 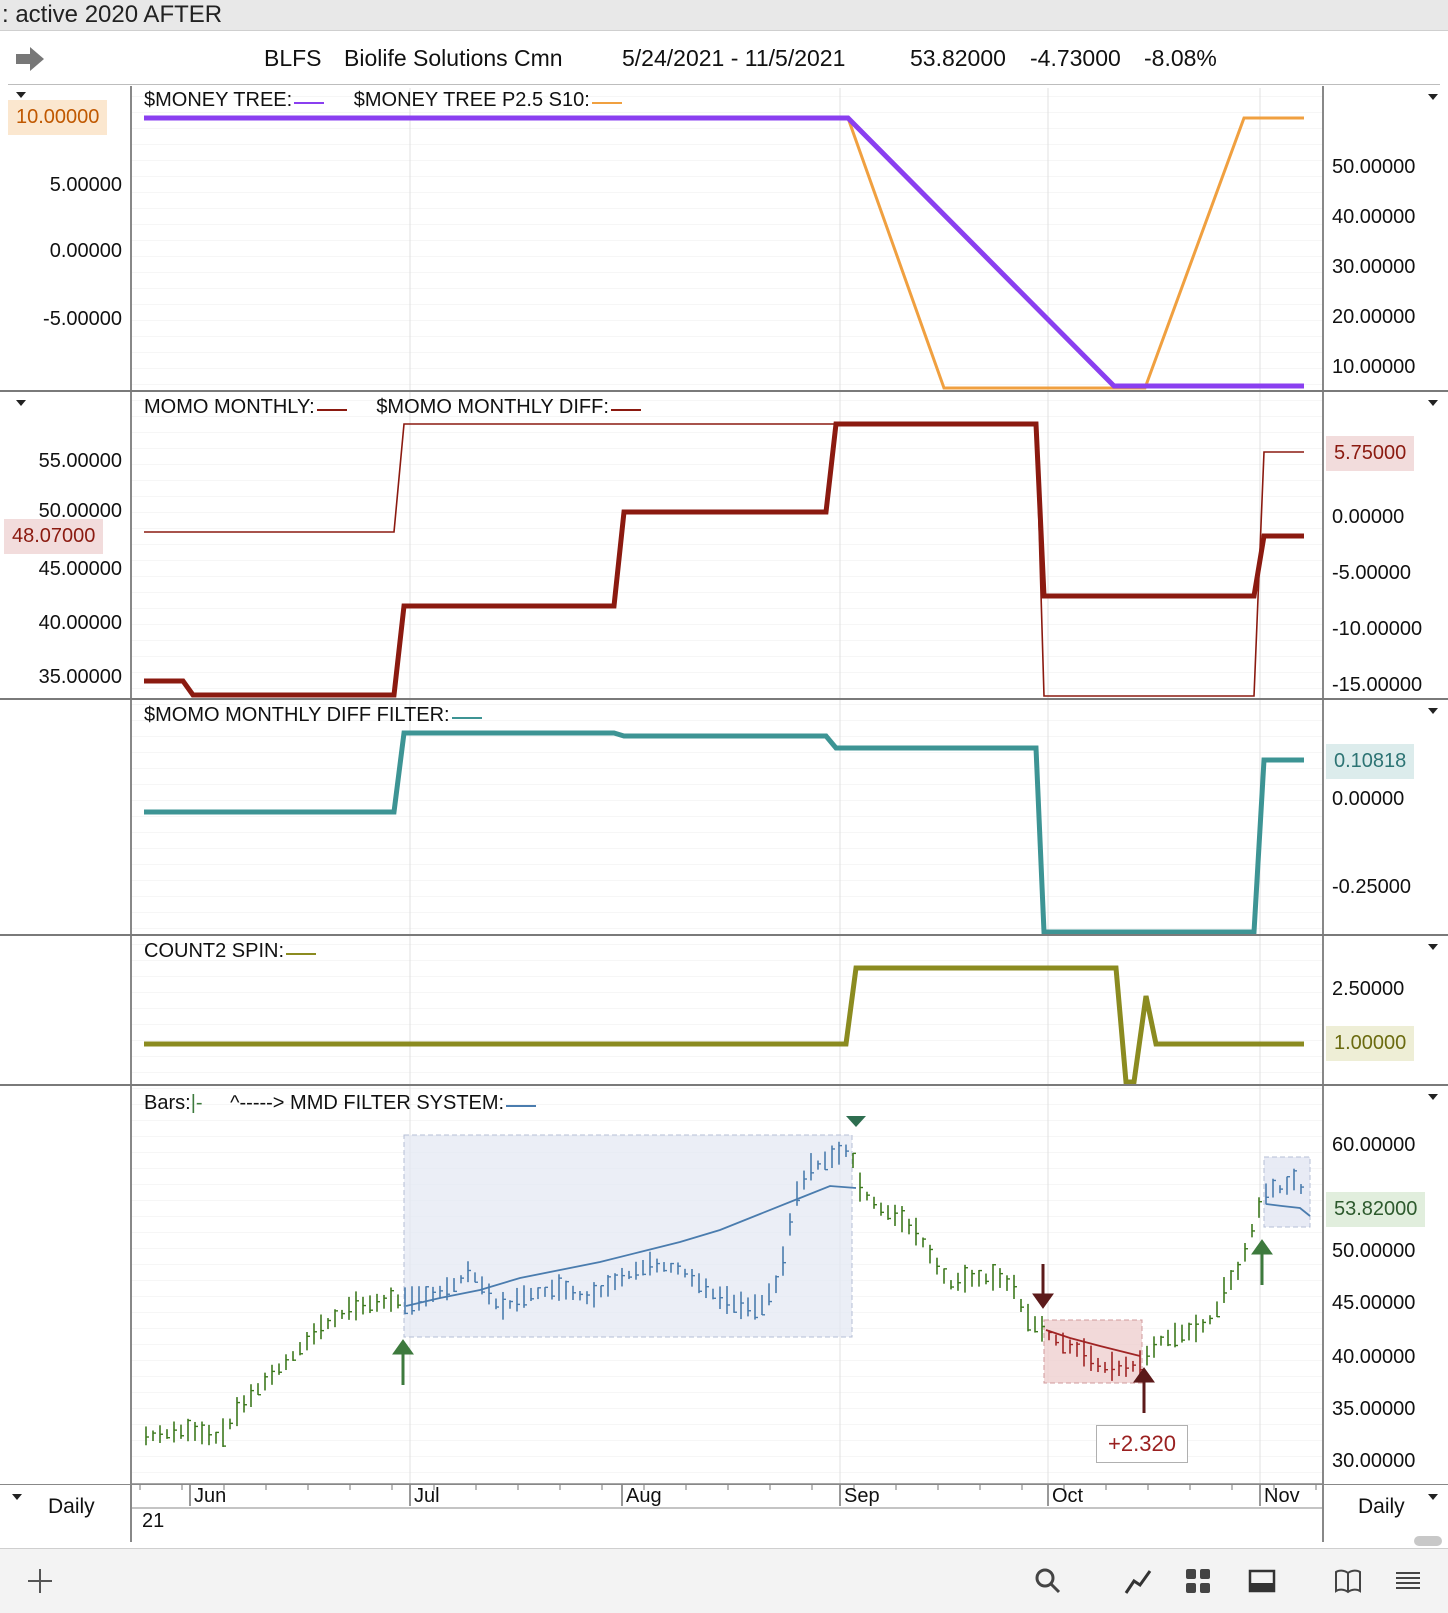 What do you see at coordinates (856, 1121) in the screenshot?
I see `exit-marker-icon` at bounding box center [856, 1121].